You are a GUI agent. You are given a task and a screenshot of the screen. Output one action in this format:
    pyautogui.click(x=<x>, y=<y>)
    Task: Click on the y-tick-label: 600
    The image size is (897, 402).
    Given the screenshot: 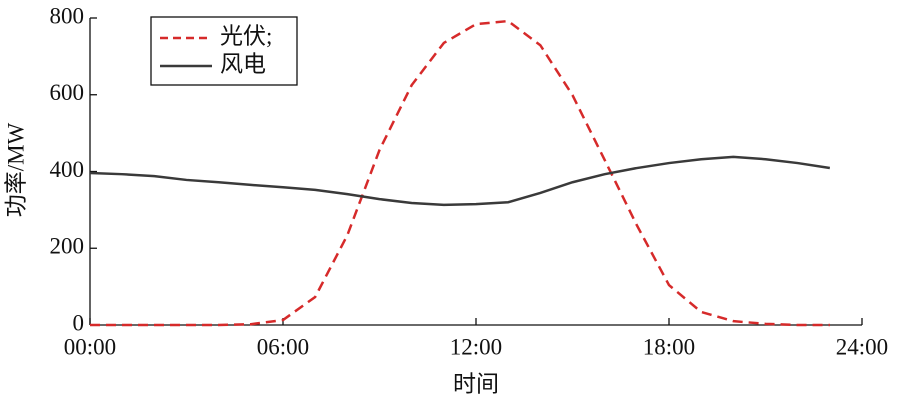 What is the action you would take?
    pyautogui.click(x=67, y=92)
    